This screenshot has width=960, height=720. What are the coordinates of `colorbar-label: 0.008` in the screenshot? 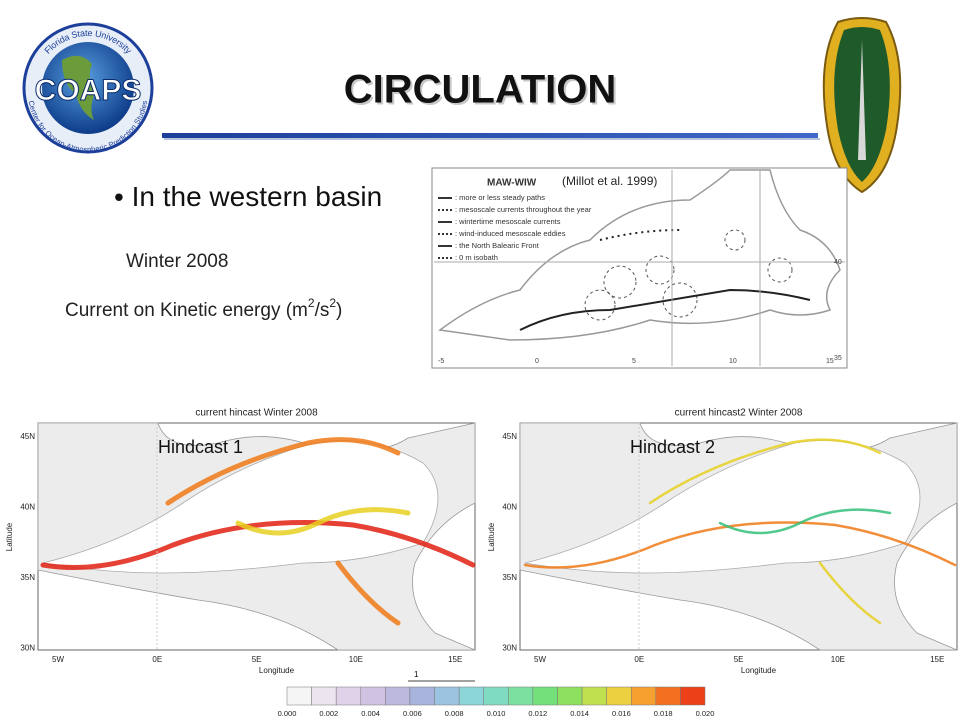 It's located at (454, 713).